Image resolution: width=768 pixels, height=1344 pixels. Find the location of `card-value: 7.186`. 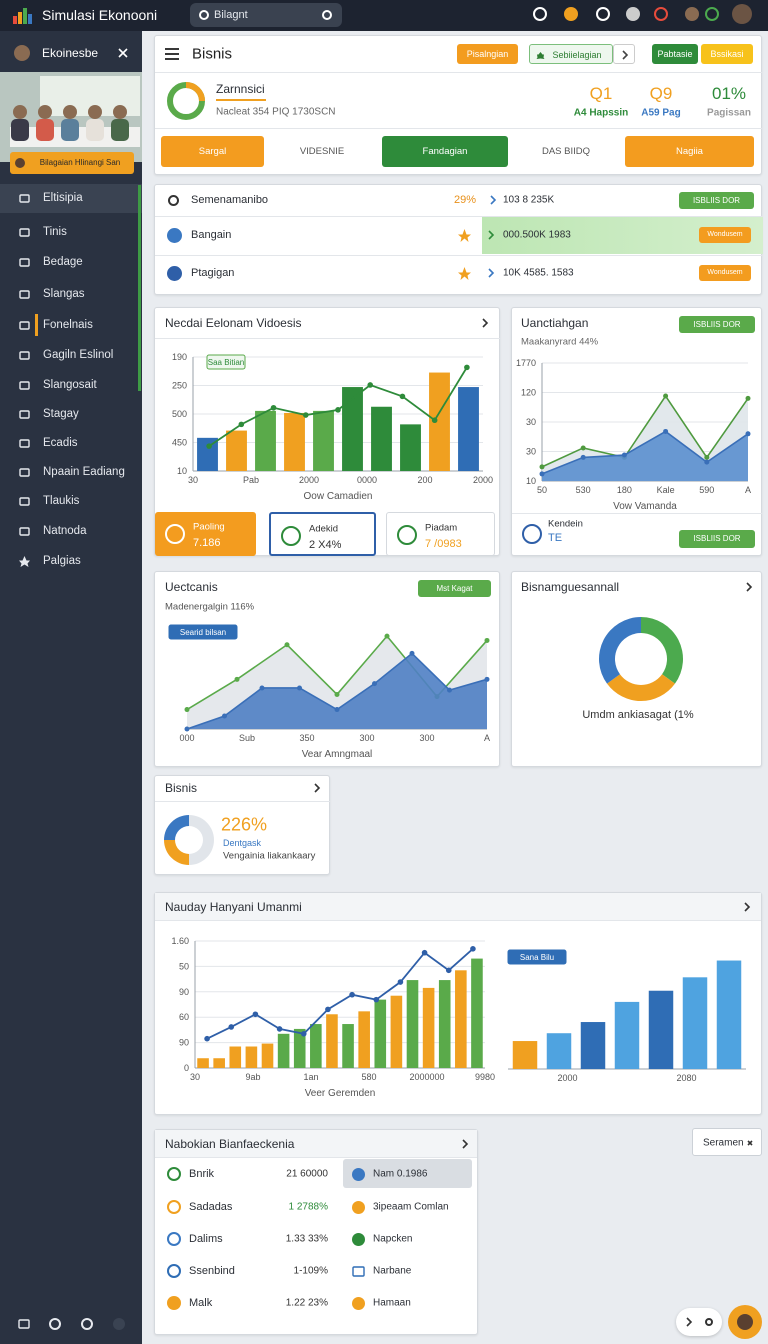

card-value: 7.186 is located at coordinates (207, 543).